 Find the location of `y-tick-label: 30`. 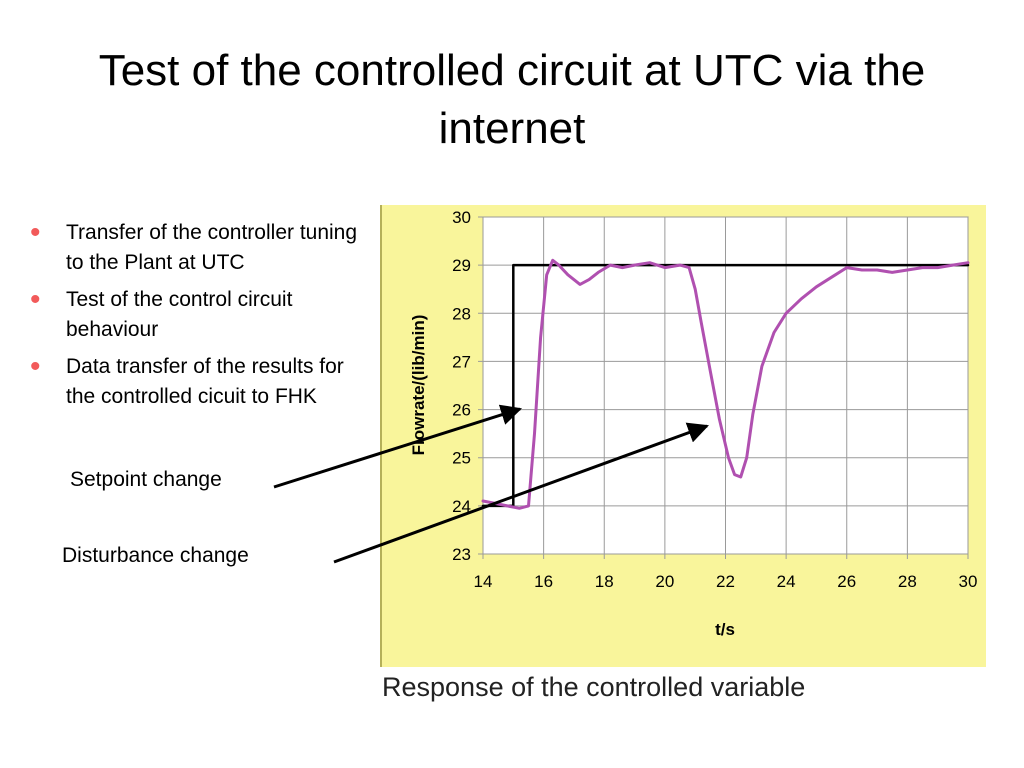

y-tick-label: 30 is located at coordinates (461, 217).